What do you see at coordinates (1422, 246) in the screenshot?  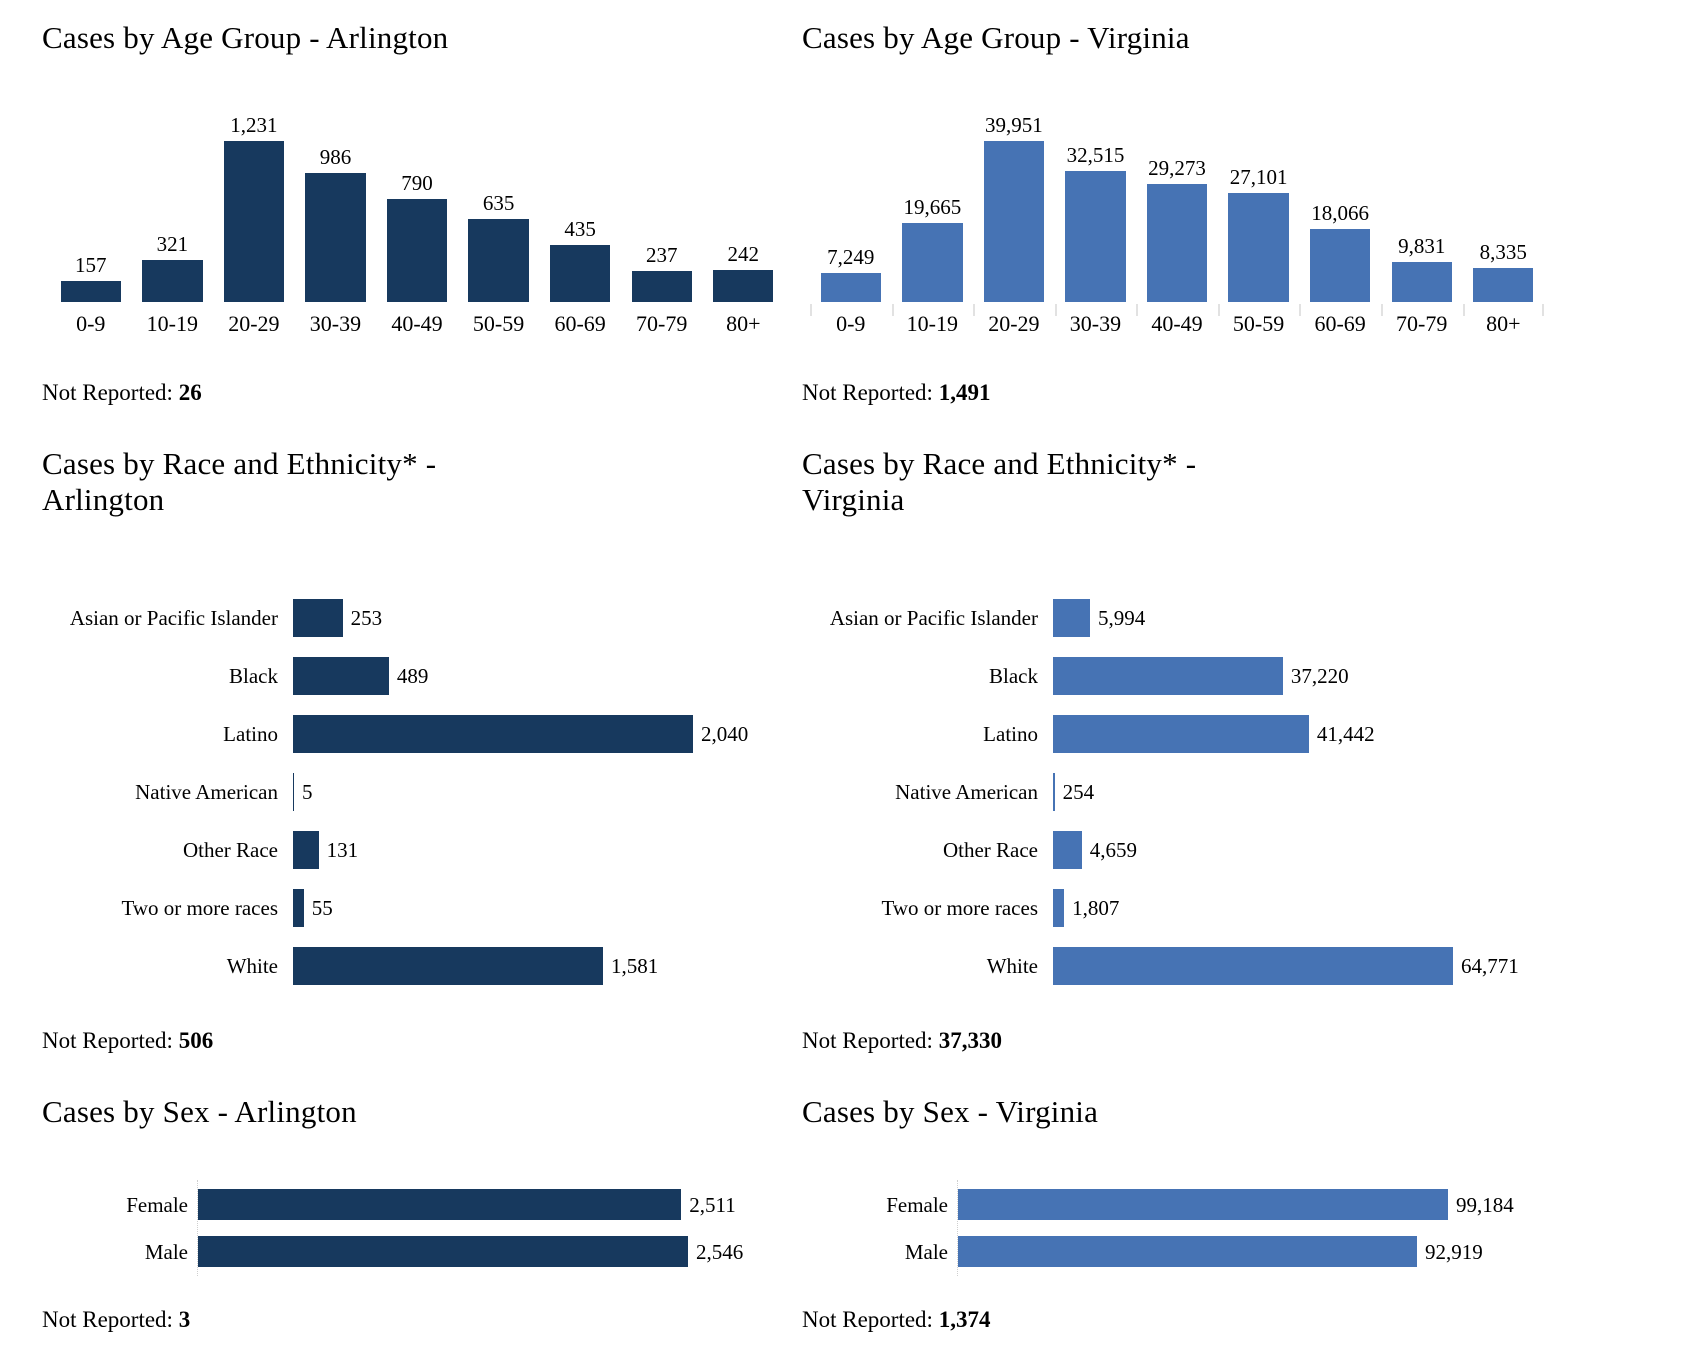 I see `bar-value-label: 9,831` at bounding box center [1422, 246].